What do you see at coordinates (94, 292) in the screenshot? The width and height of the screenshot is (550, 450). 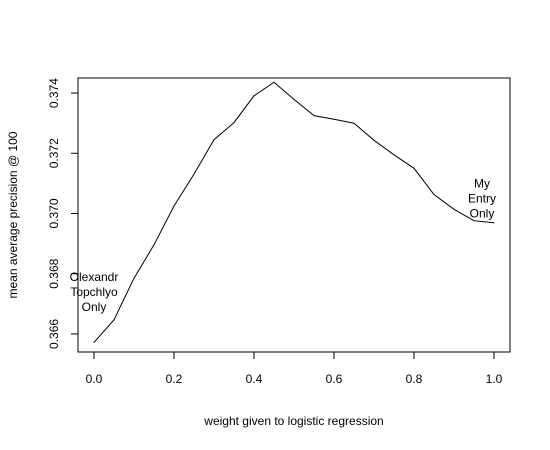 I see `annotation-text: Topchlyo` at bounding box center [94, 292].